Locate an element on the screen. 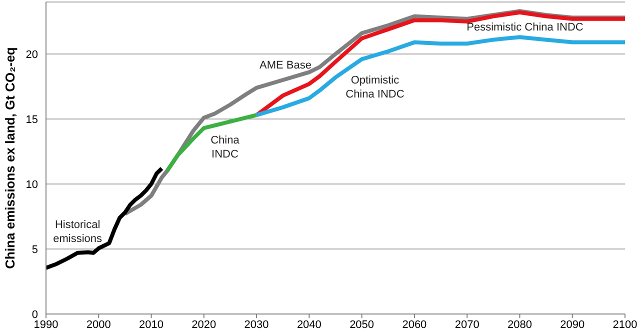 This screenshot has width=638, height=334. annotation: China INDC is located at coordinates (225, 147).